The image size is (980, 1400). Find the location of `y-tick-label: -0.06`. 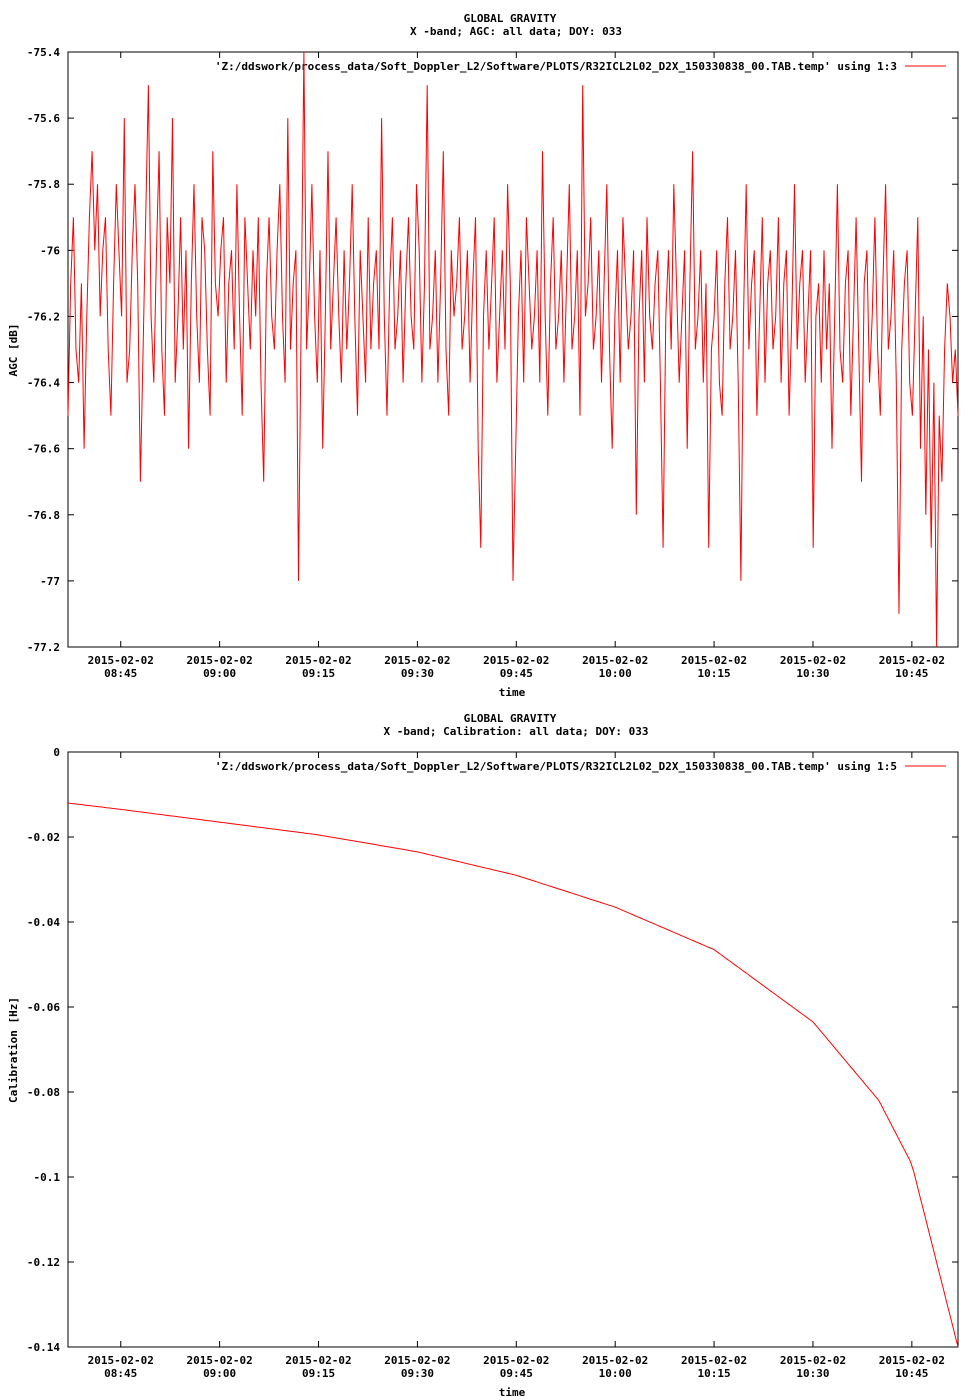

y-tick-label: -0.06 is located at coordinates (43, 1007).